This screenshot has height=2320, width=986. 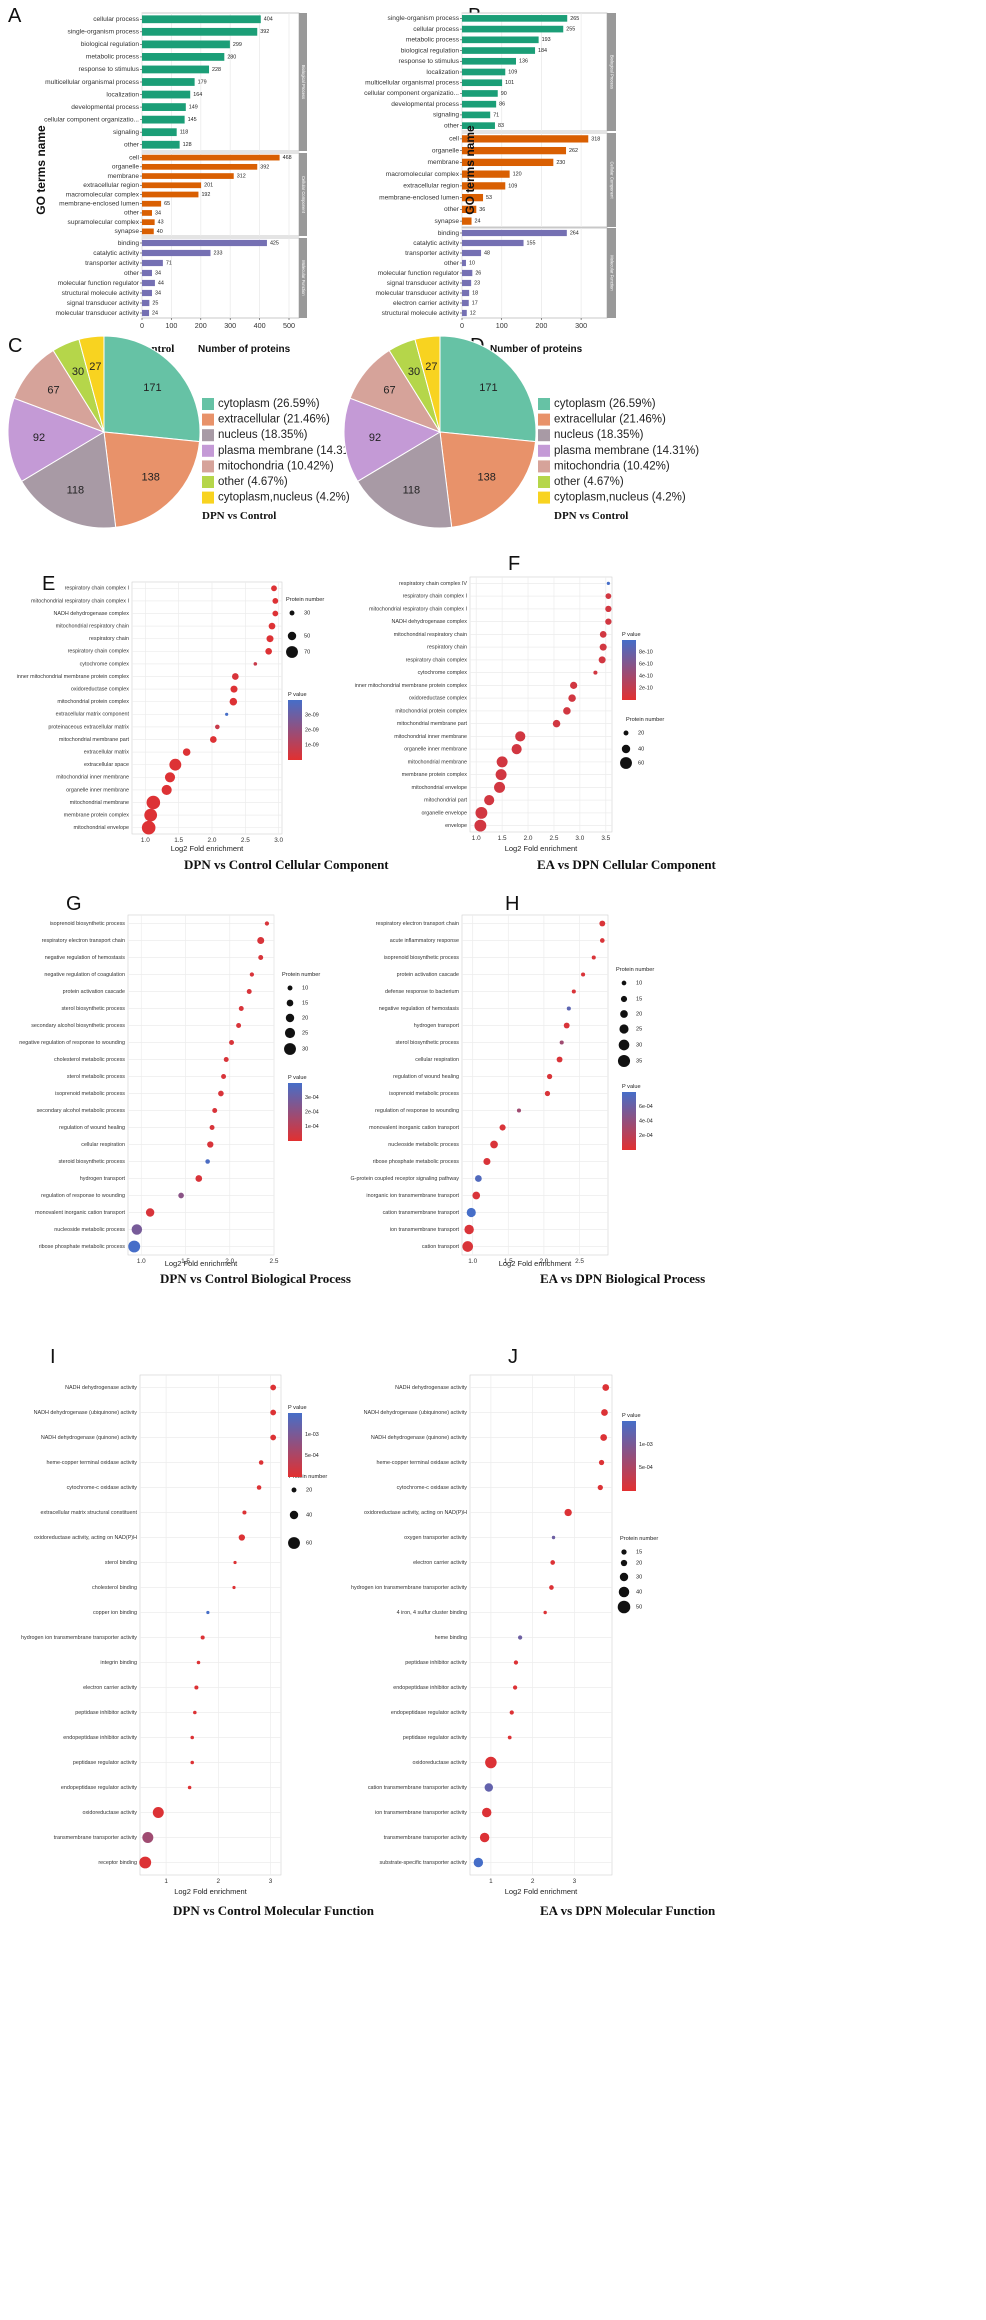 What do you see at coordinates (109, 639) in the screenshot?
I see `y-tick-label: respiratory chain` at bounding box center [109, 639].